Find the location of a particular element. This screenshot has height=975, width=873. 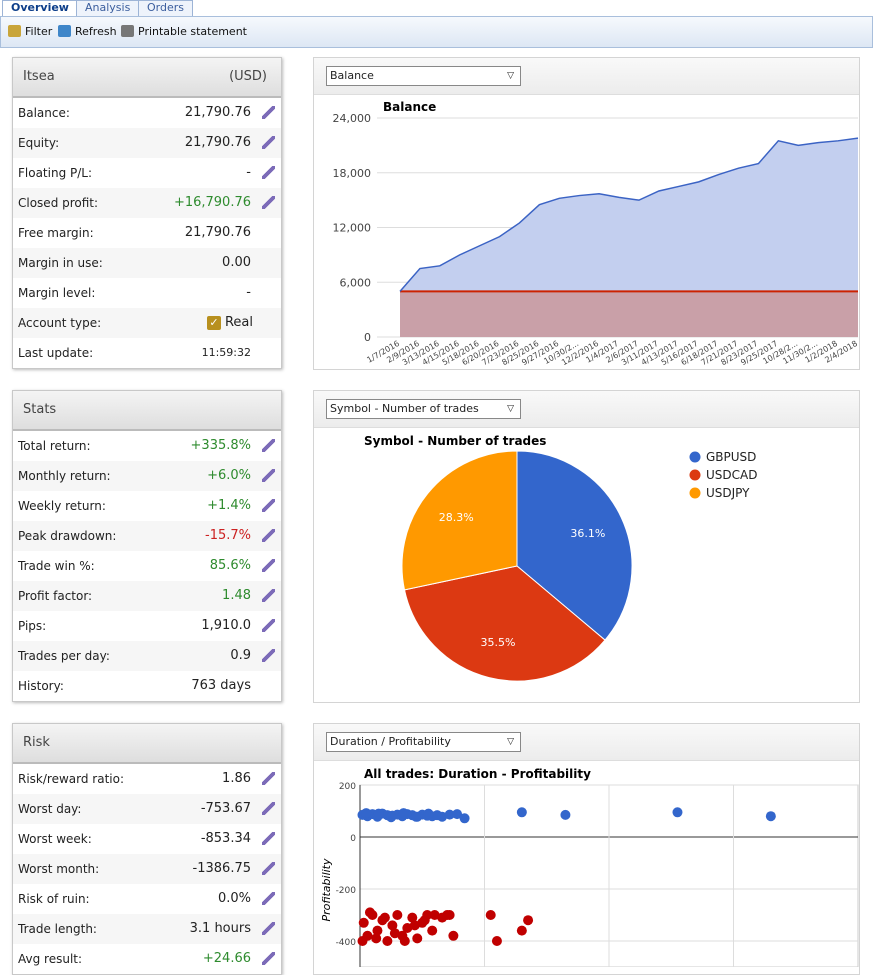

dropdown: Duration / Profitability ▽ is located at coordinates (423, 742).